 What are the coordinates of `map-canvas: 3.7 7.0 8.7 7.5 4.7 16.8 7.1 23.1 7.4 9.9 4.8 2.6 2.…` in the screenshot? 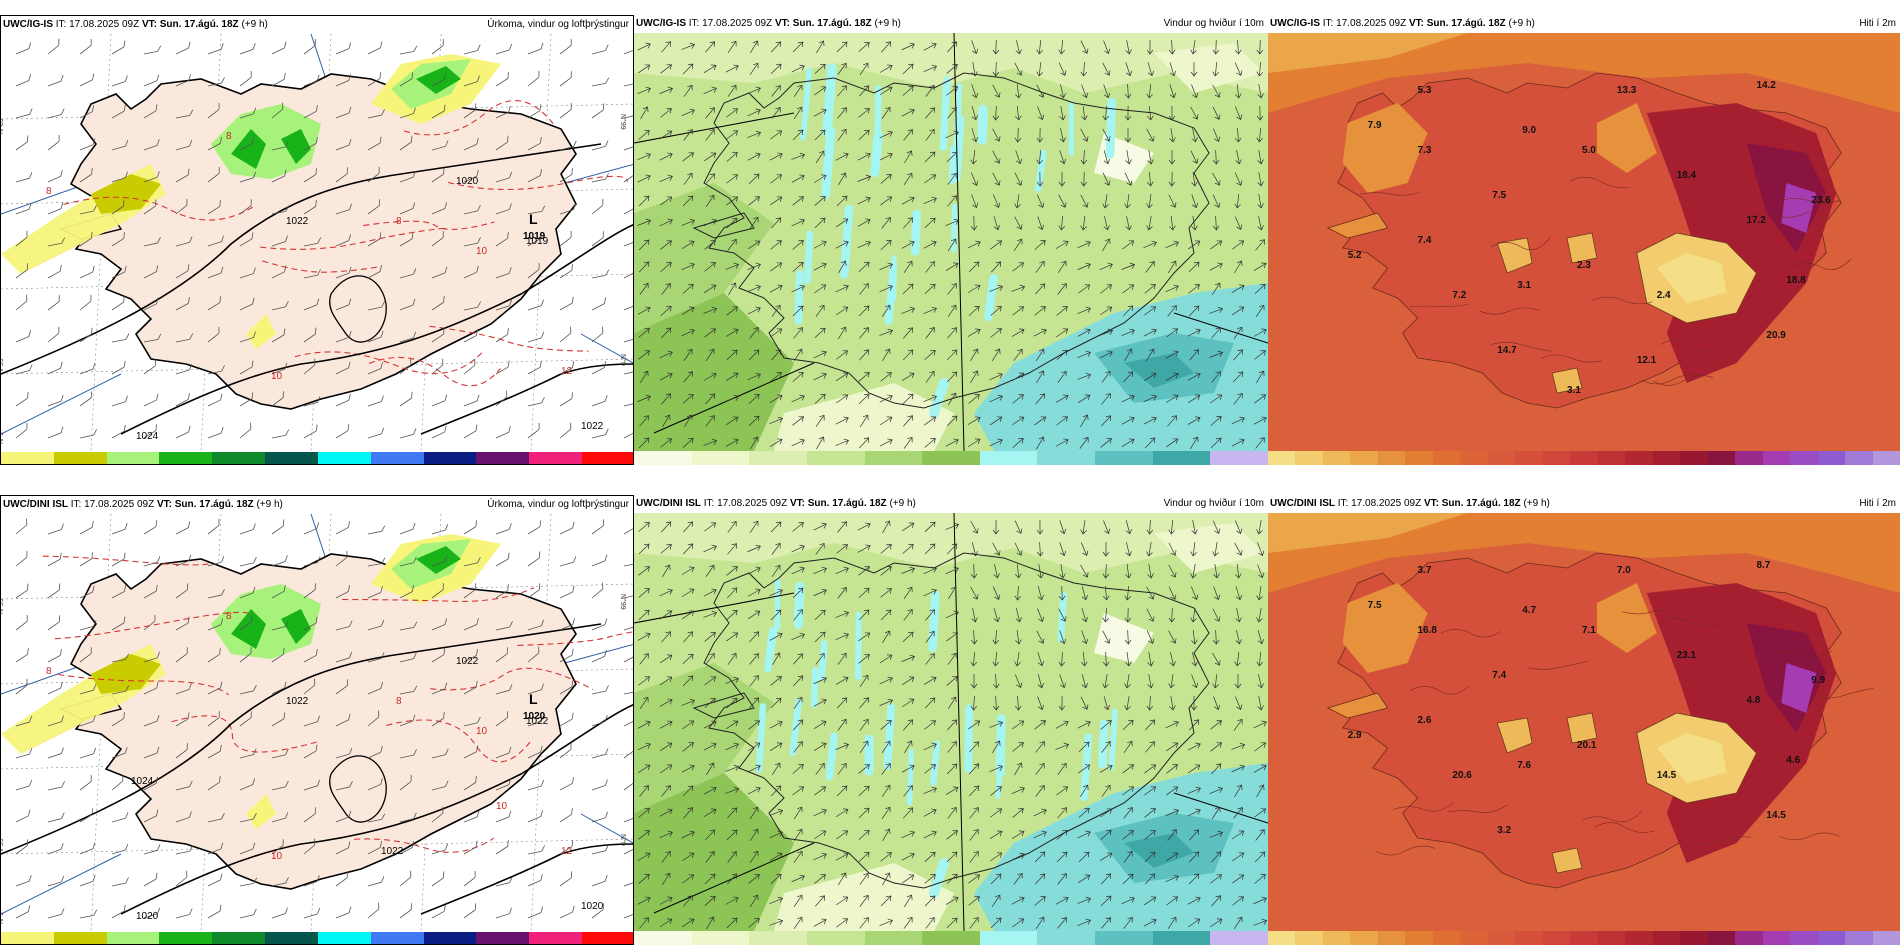 It's located at (1584, 722).